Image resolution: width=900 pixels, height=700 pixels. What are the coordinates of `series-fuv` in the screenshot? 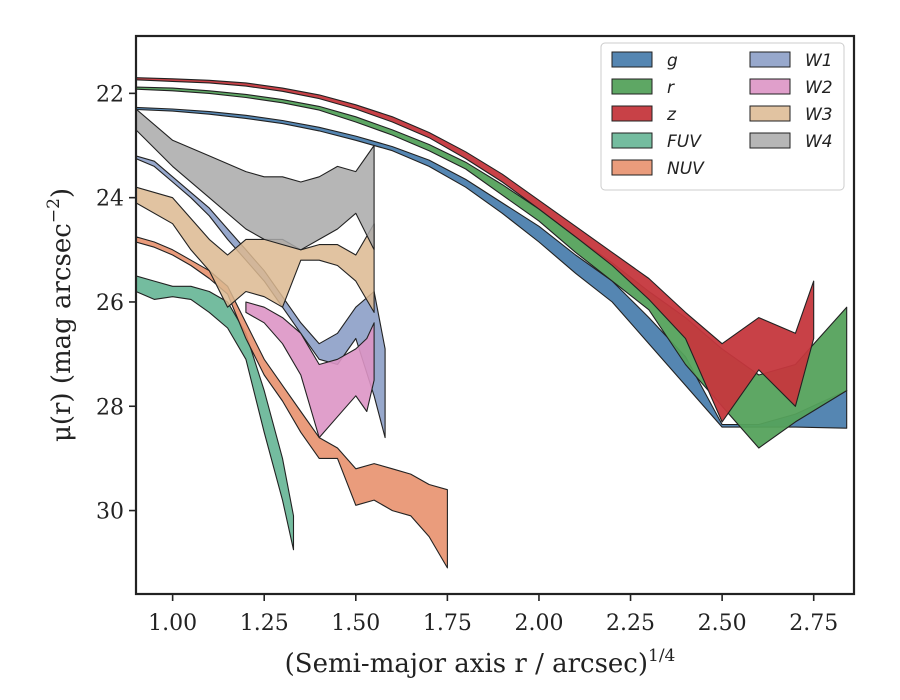 It's located at (215, 413).